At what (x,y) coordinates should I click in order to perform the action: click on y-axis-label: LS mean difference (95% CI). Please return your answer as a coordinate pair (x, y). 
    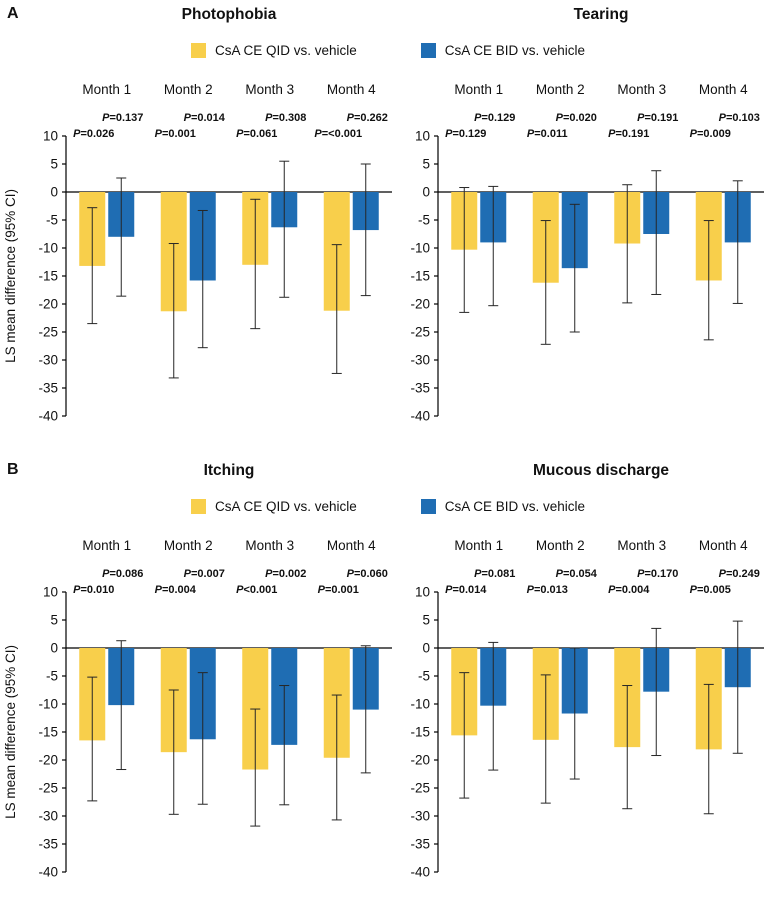
    Looking at the image, I should click on (10, 276).